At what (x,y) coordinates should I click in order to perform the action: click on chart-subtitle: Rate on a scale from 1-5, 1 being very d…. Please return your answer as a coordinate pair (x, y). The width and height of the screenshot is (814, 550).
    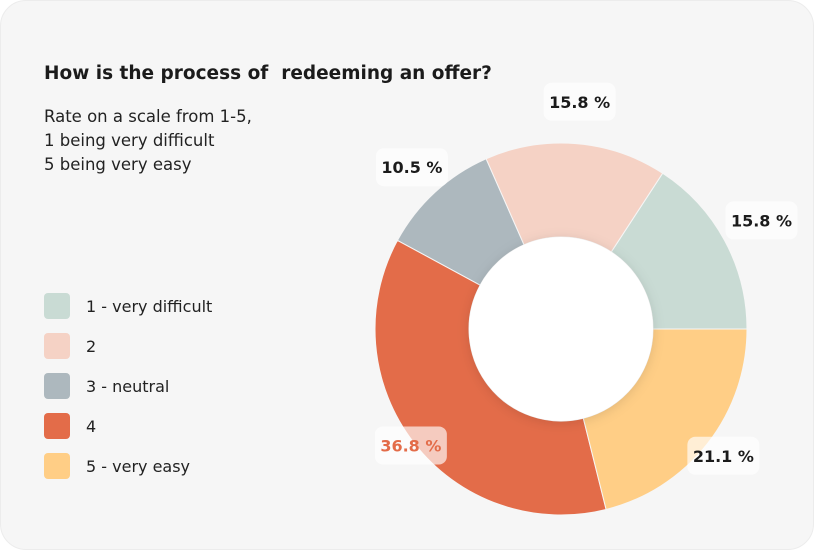
    Looking at the image, I should click on (148, 141).